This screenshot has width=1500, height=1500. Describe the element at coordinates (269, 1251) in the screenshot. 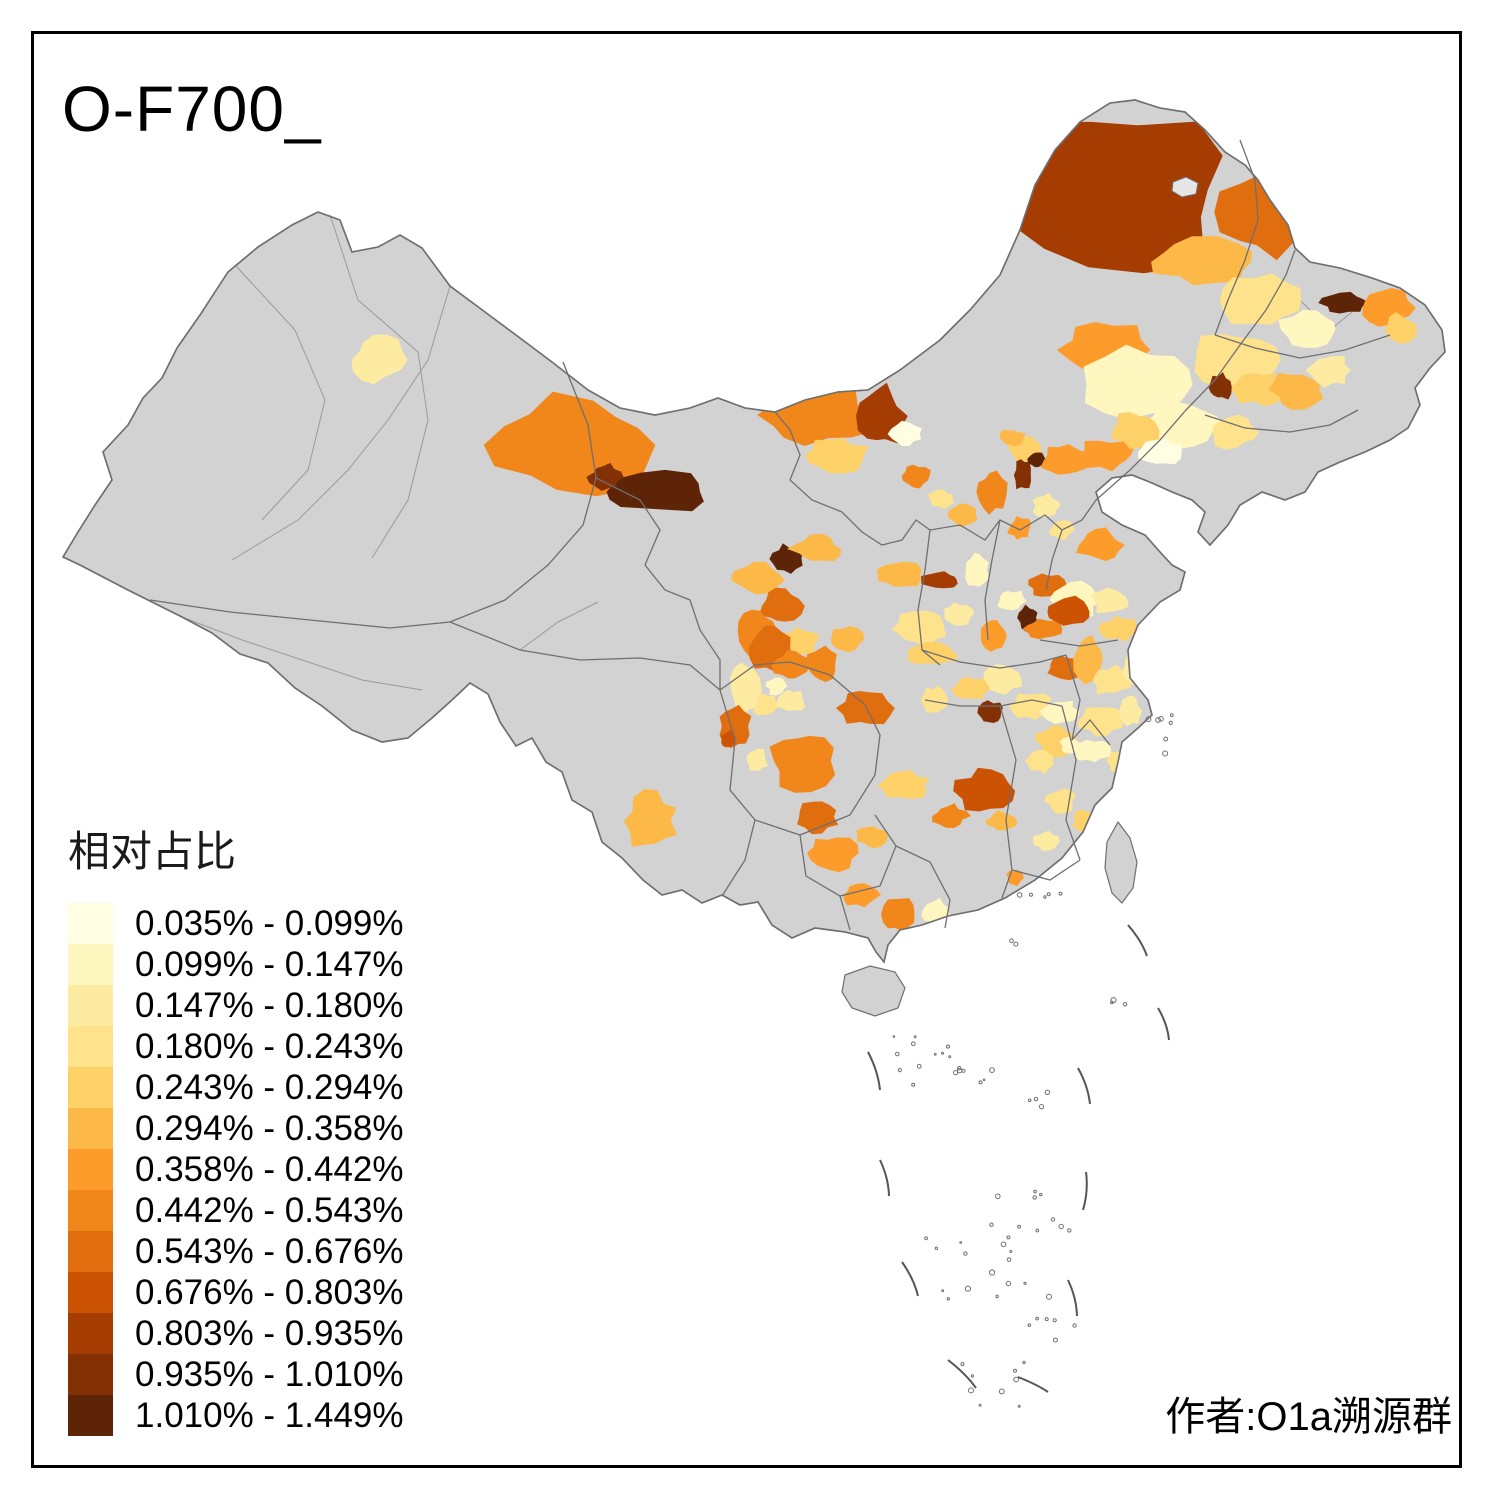

I see `legend-item-label: 0.543% - 0.676%` at that location.